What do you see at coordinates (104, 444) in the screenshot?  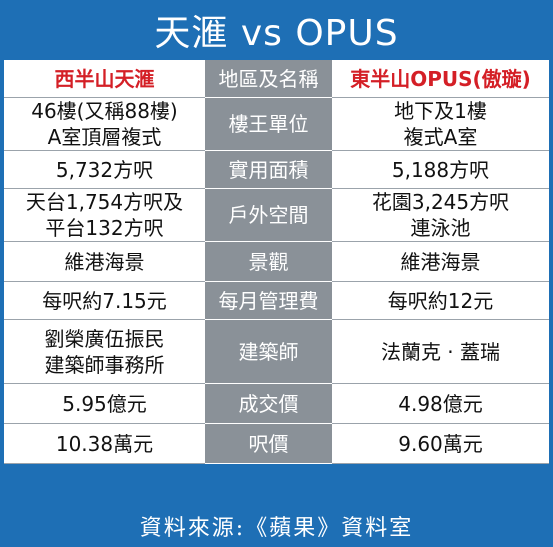 I see `row-psf-left: 10.38萬元` at bounding box center [104, 444].